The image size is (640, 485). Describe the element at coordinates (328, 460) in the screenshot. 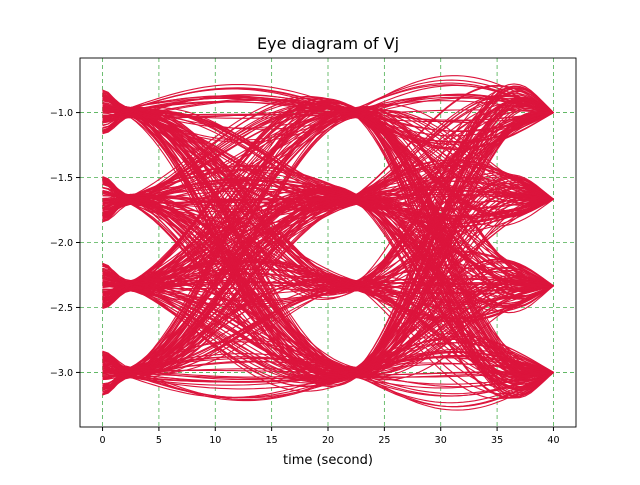

I see `x-axis-label: time (second)` at that location.